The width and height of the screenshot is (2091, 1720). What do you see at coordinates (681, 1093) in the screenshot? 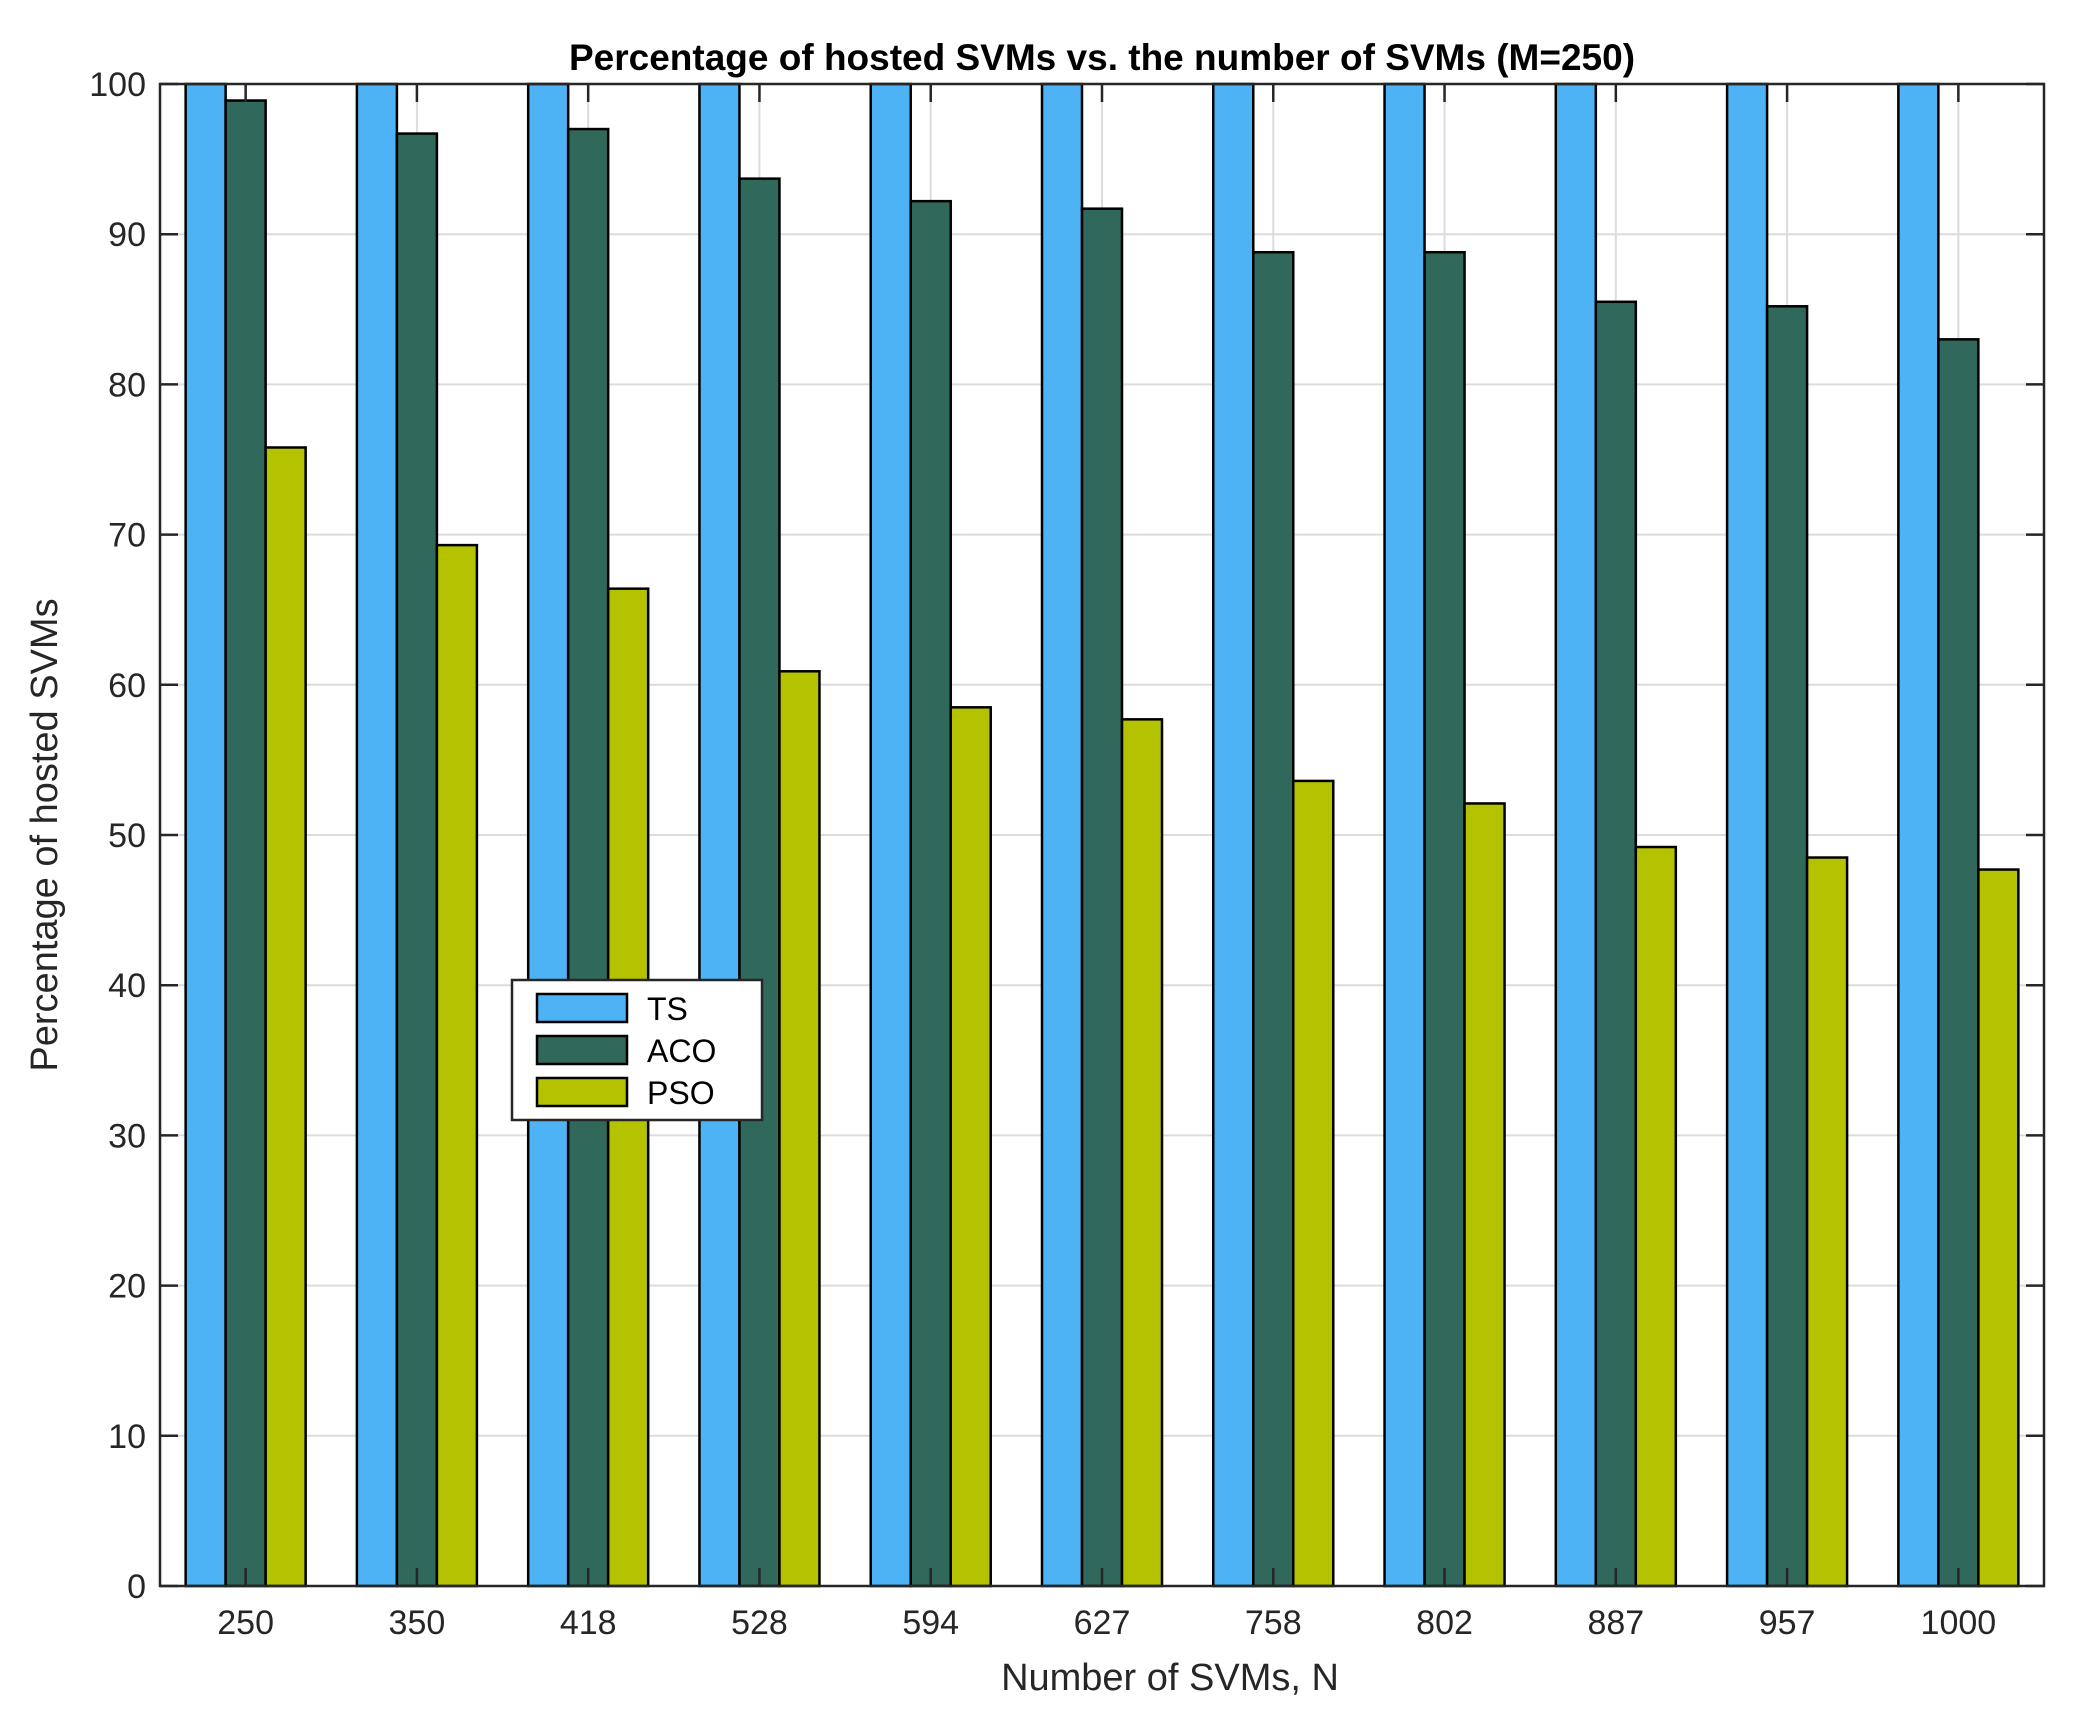
I see `legend-label-pso: PSO` at bounding box center [681, 1093].